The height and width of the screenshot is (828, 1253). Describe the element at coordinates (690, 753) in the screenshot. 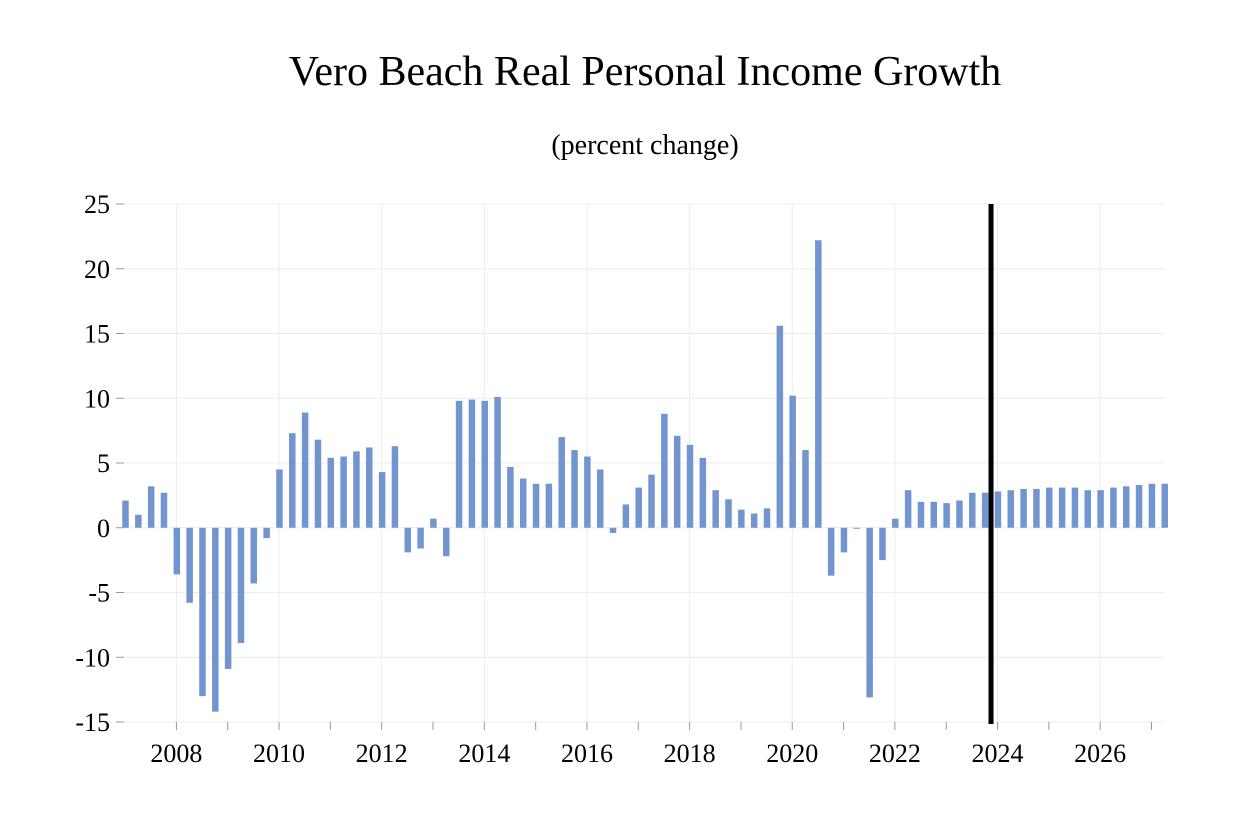

I see `x-tick-label: 2018` at that location.